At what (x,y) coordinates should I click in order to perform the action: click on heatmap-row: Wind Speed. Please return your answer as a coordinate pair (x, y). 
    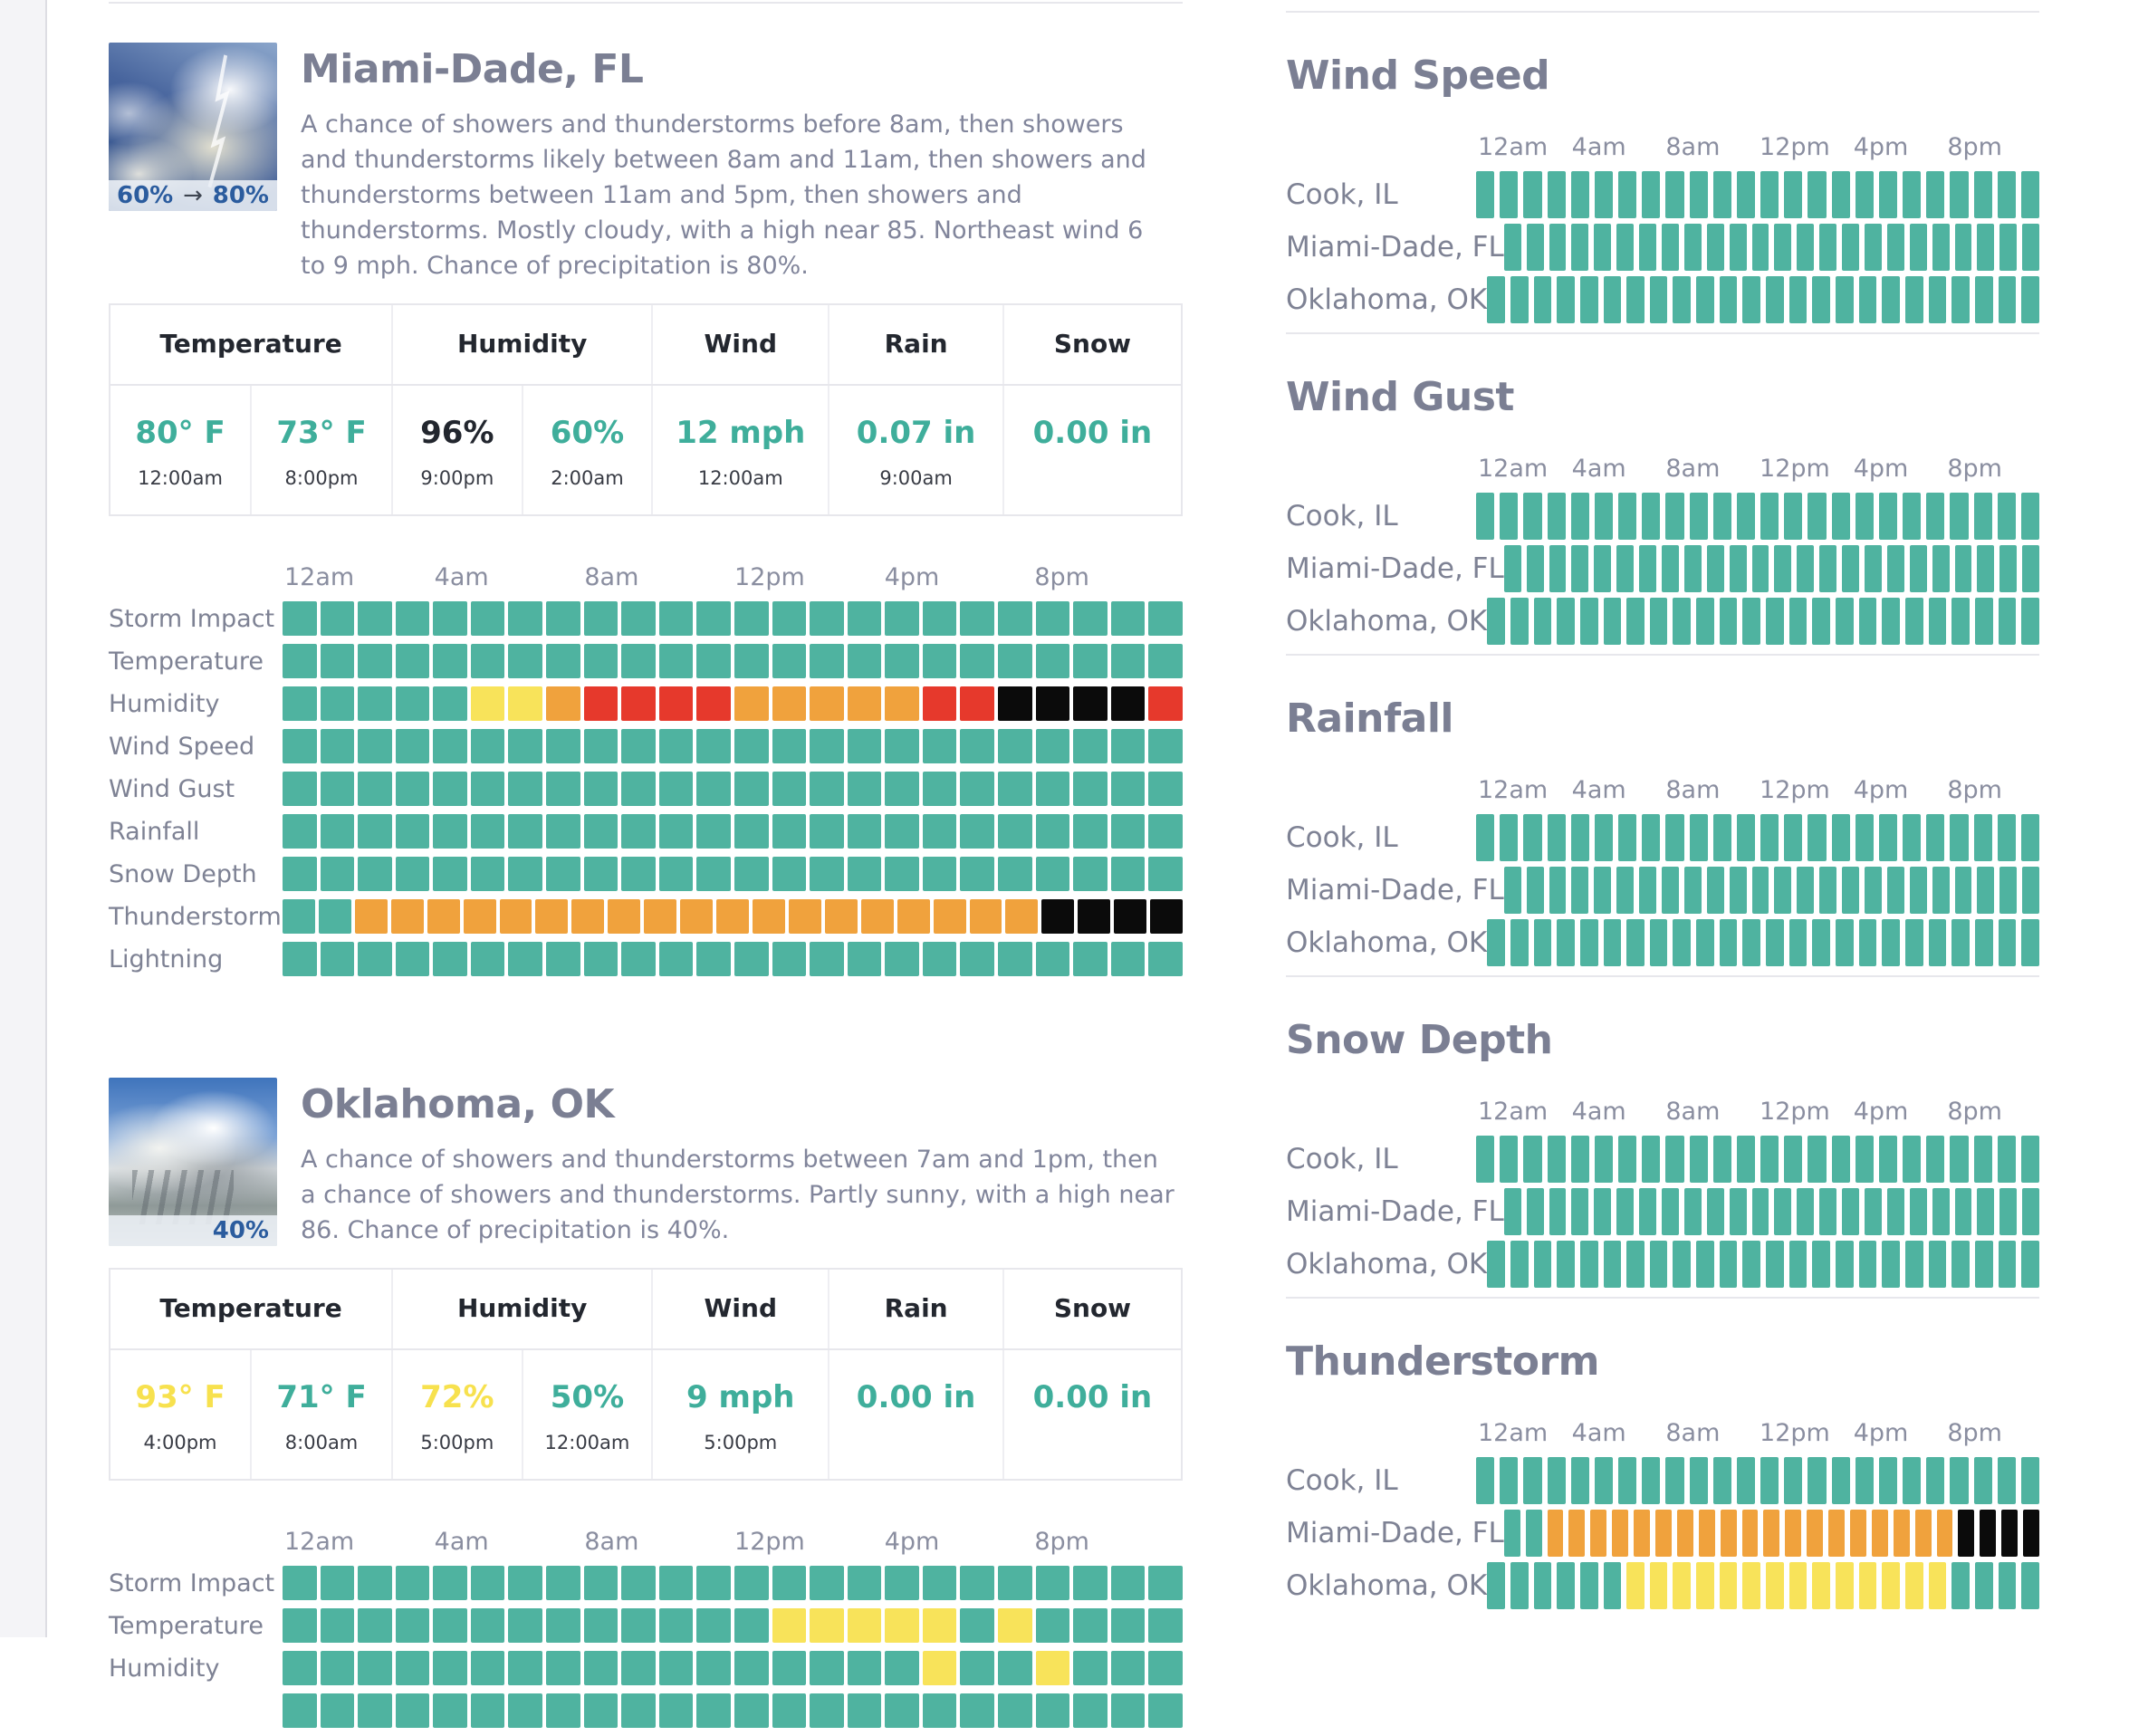
    Looking at the image, I should click on (646, 746).